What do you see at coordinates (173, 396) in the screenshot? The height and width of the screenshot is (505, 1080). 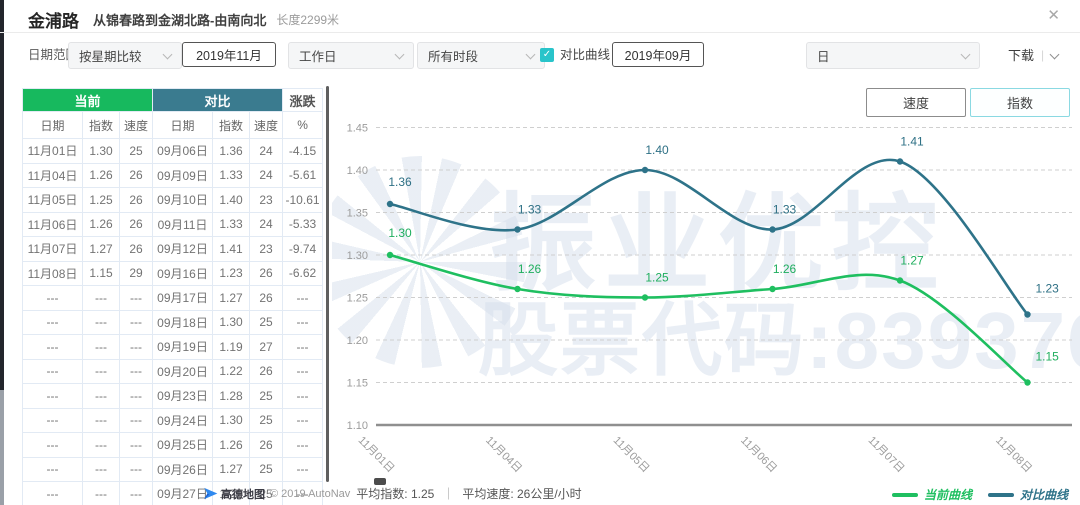 I see `table-row: --- --- --- 09月23日 1.28 25 ---` at bounding box center [173, 396].